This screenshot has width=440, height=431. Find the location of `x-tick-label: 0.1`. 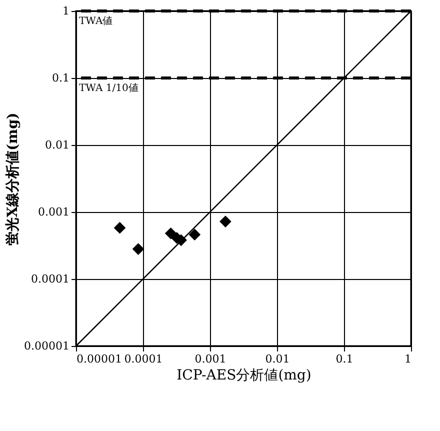

x-tick-label: 0.1 is located at coordinates (345, 359).